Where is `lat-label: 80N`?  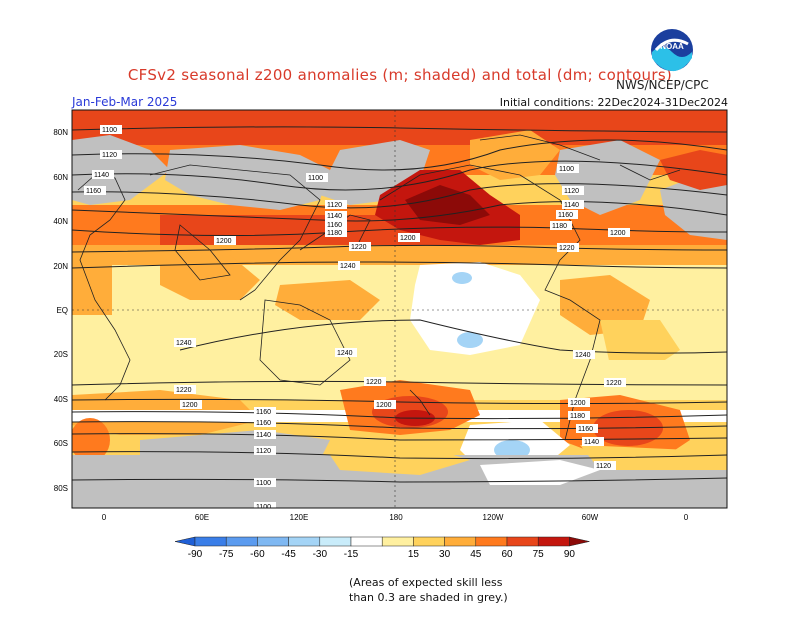 lat-label: 80N is located at coordinates (60, 132).